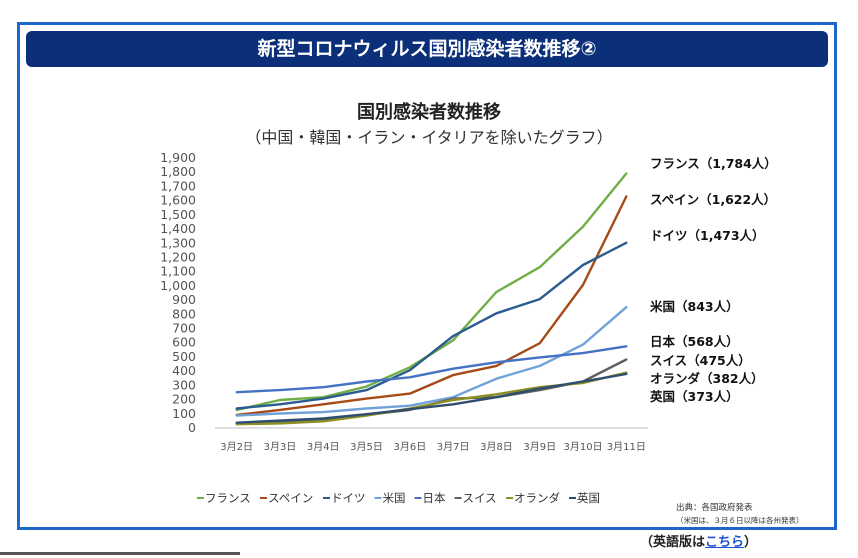  What do you see at coordinates (236, 447) in the screenshot?
I see `x-tick-label: 3月2日` at bounding box center [236, 447].